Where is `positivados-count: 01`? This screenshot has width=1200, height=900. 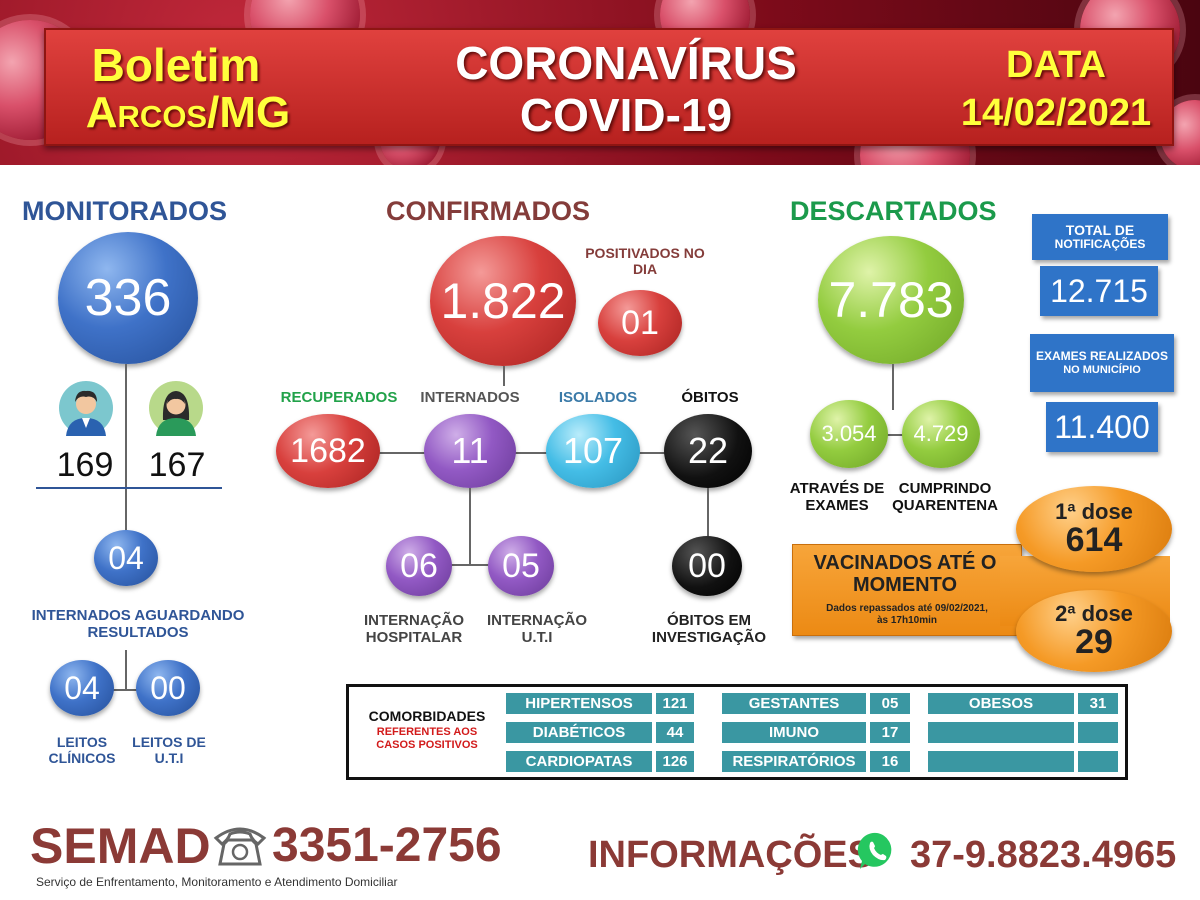 positivados-count: 01 is located at coordinates (640, 323).